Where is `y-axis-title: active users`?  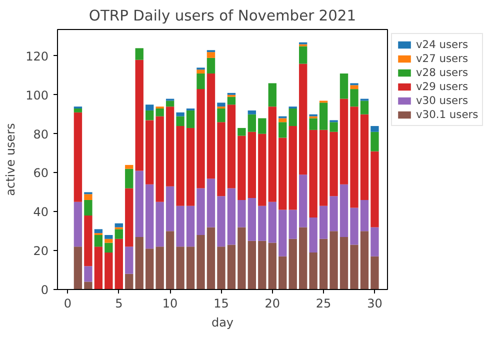 y-axis-title: active users is located at coordinates (11, 159).